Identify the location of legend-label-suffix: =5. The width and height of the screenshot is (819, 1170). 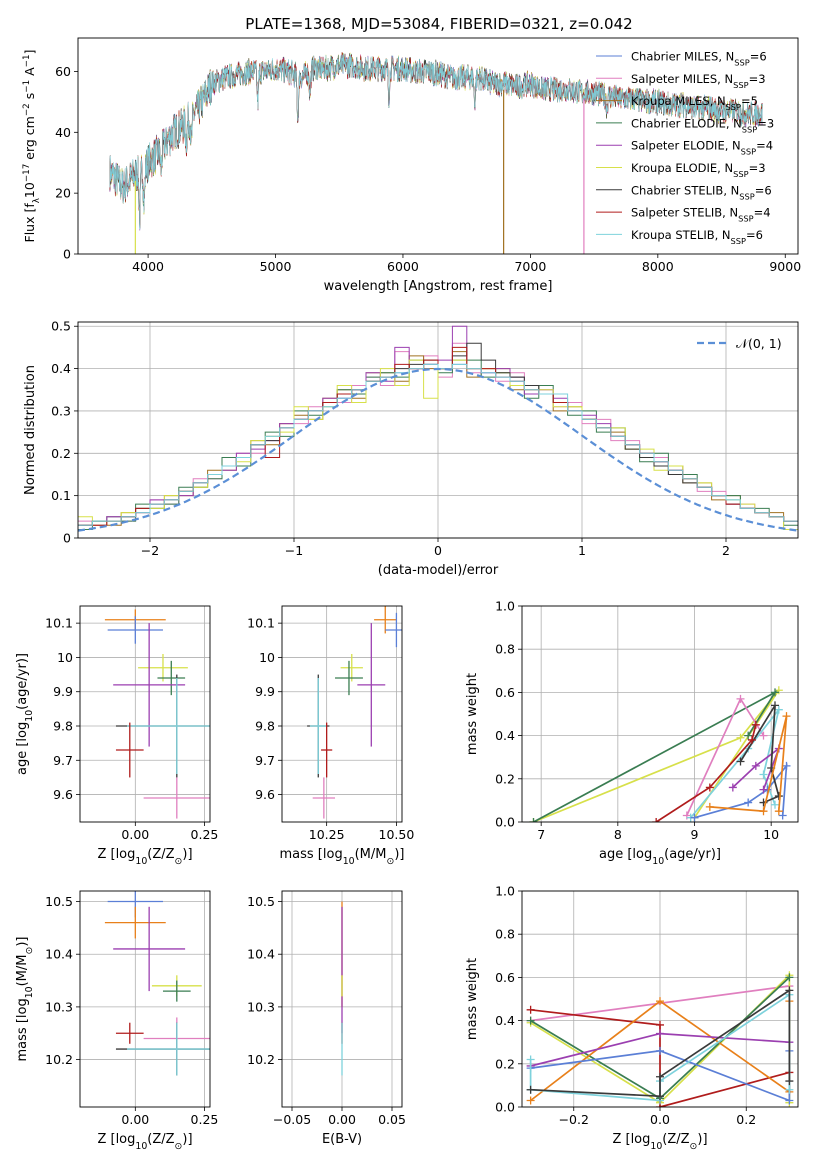
(749, 101).